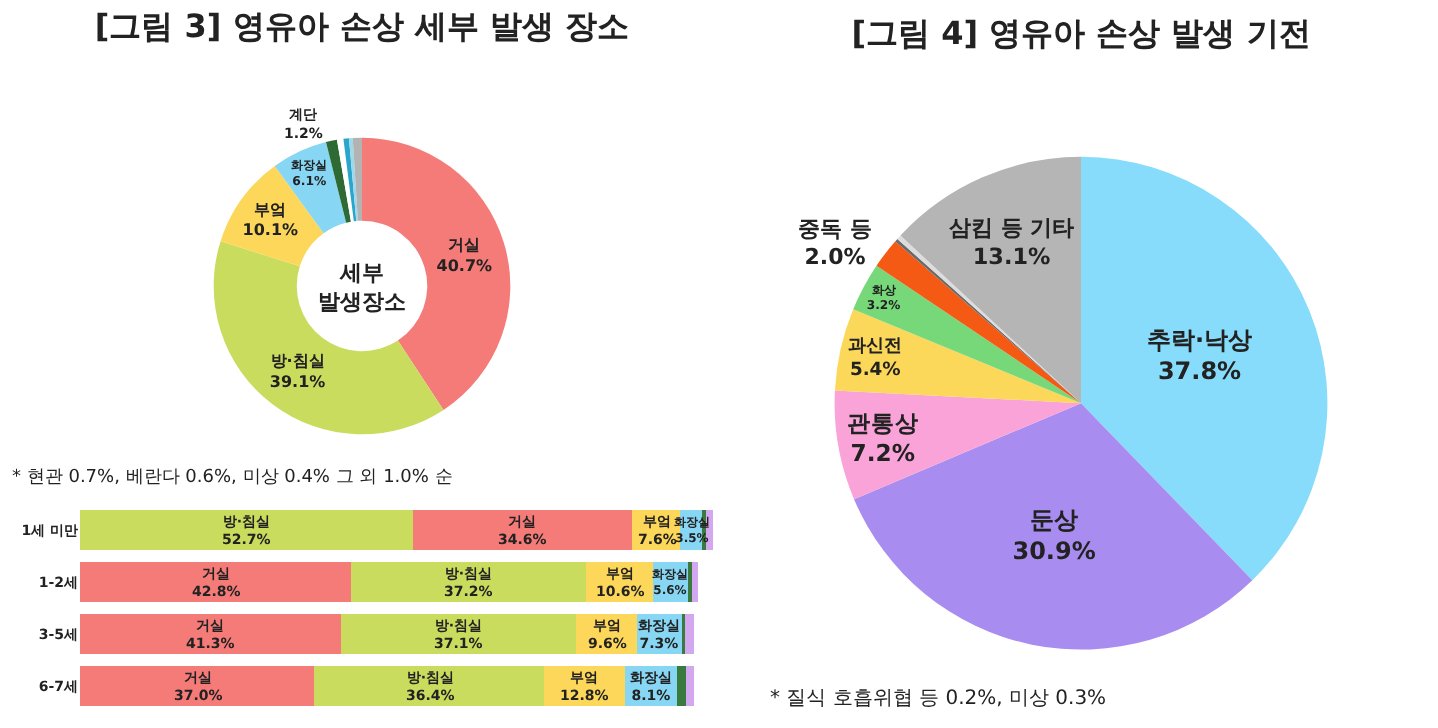 This screenshot has width=1438, height=728. What do you see at coordinates (1054, 519) in the screenshot?
I see `slice-label: 둔상` at bounding box center [1054, 519].